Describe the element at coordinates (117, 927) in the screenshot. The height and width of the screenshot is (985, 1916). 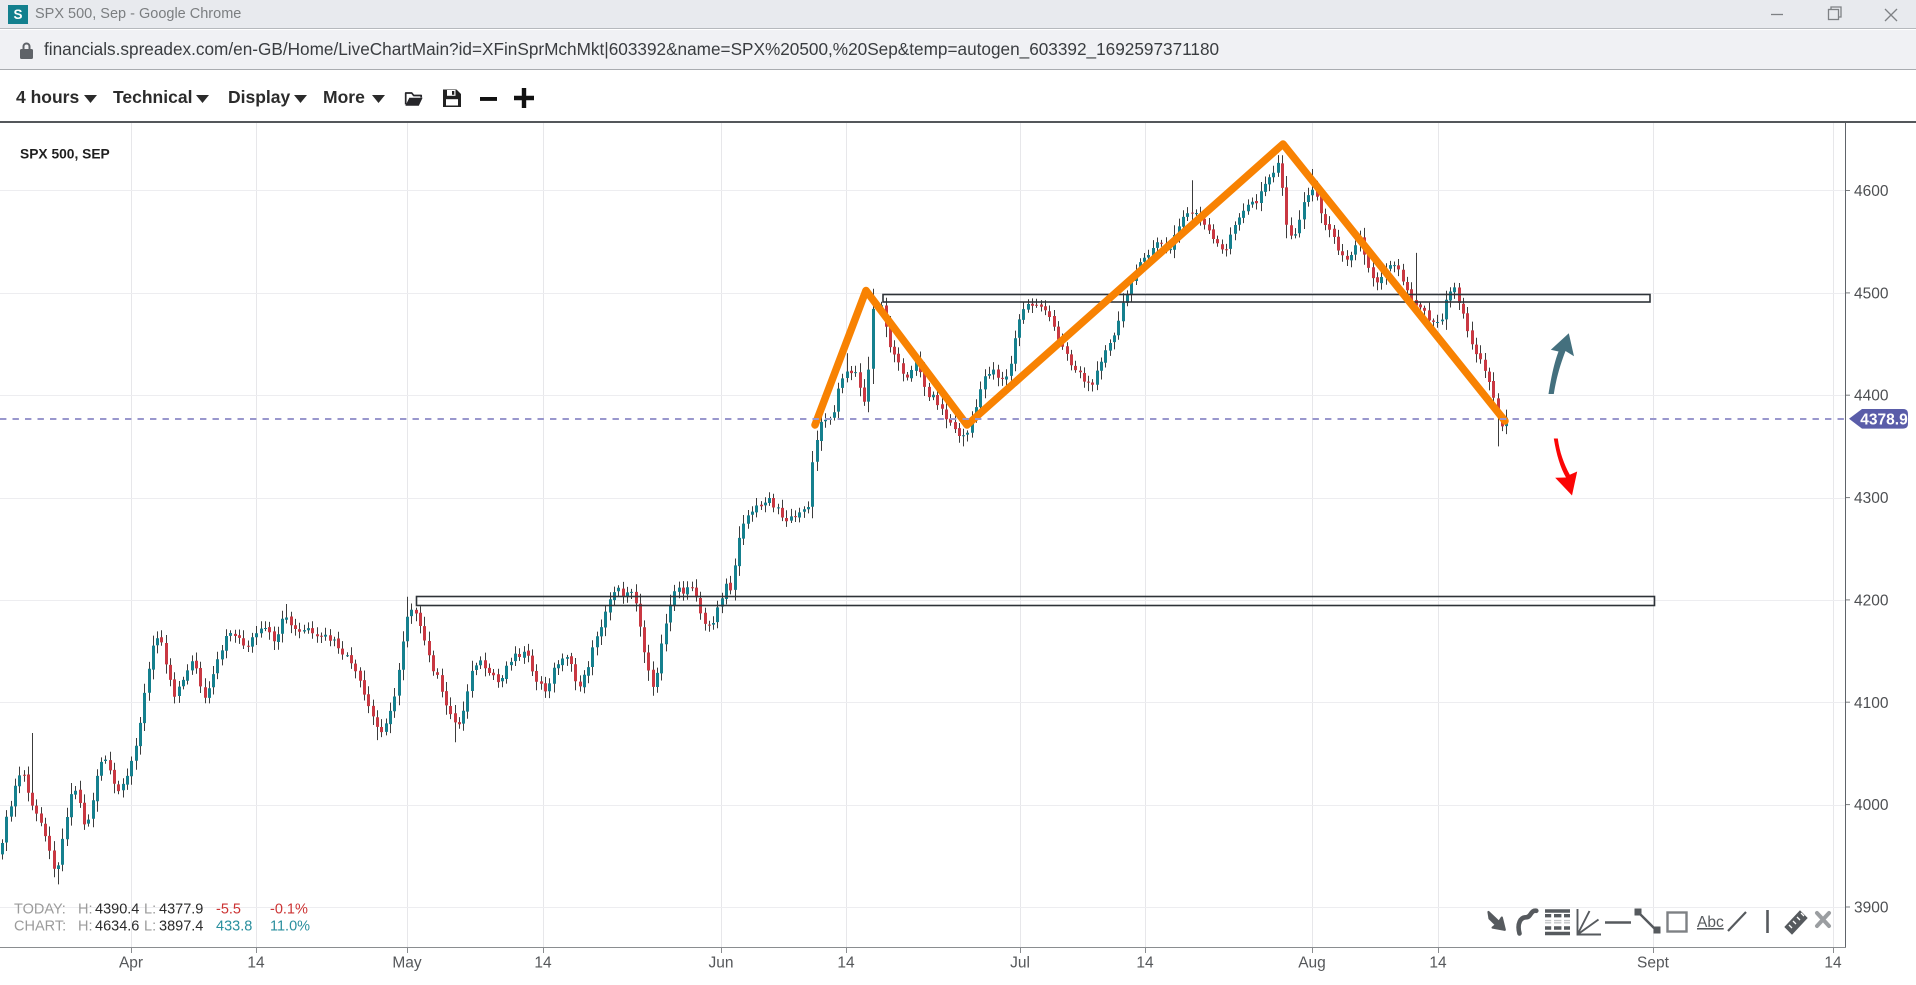
I see `svg-text: 4634.6` at that location.